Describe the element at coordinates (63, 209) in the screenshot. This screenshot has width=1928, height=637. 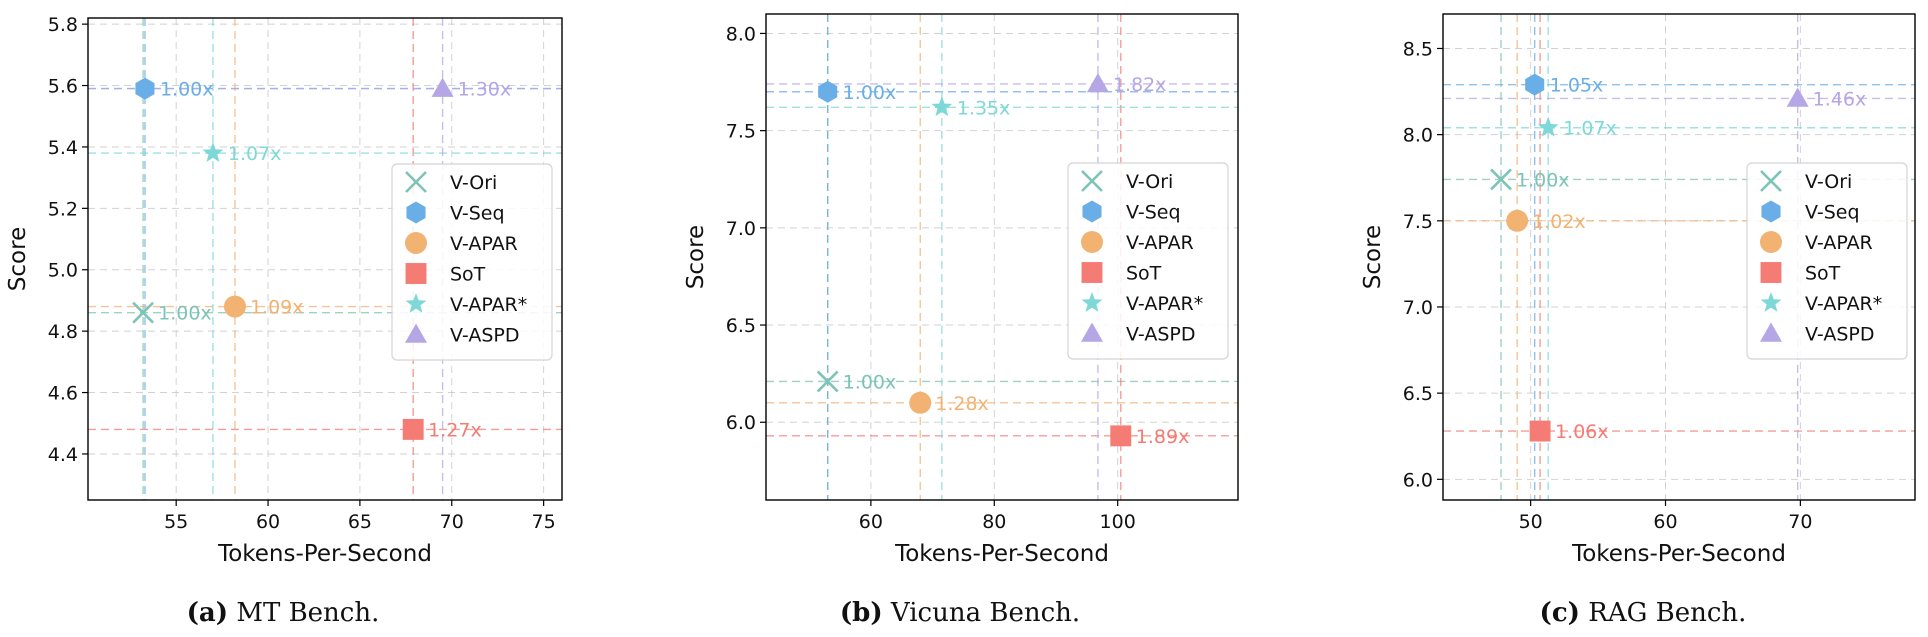
I see `y-tick-label: 5.2` at that location.